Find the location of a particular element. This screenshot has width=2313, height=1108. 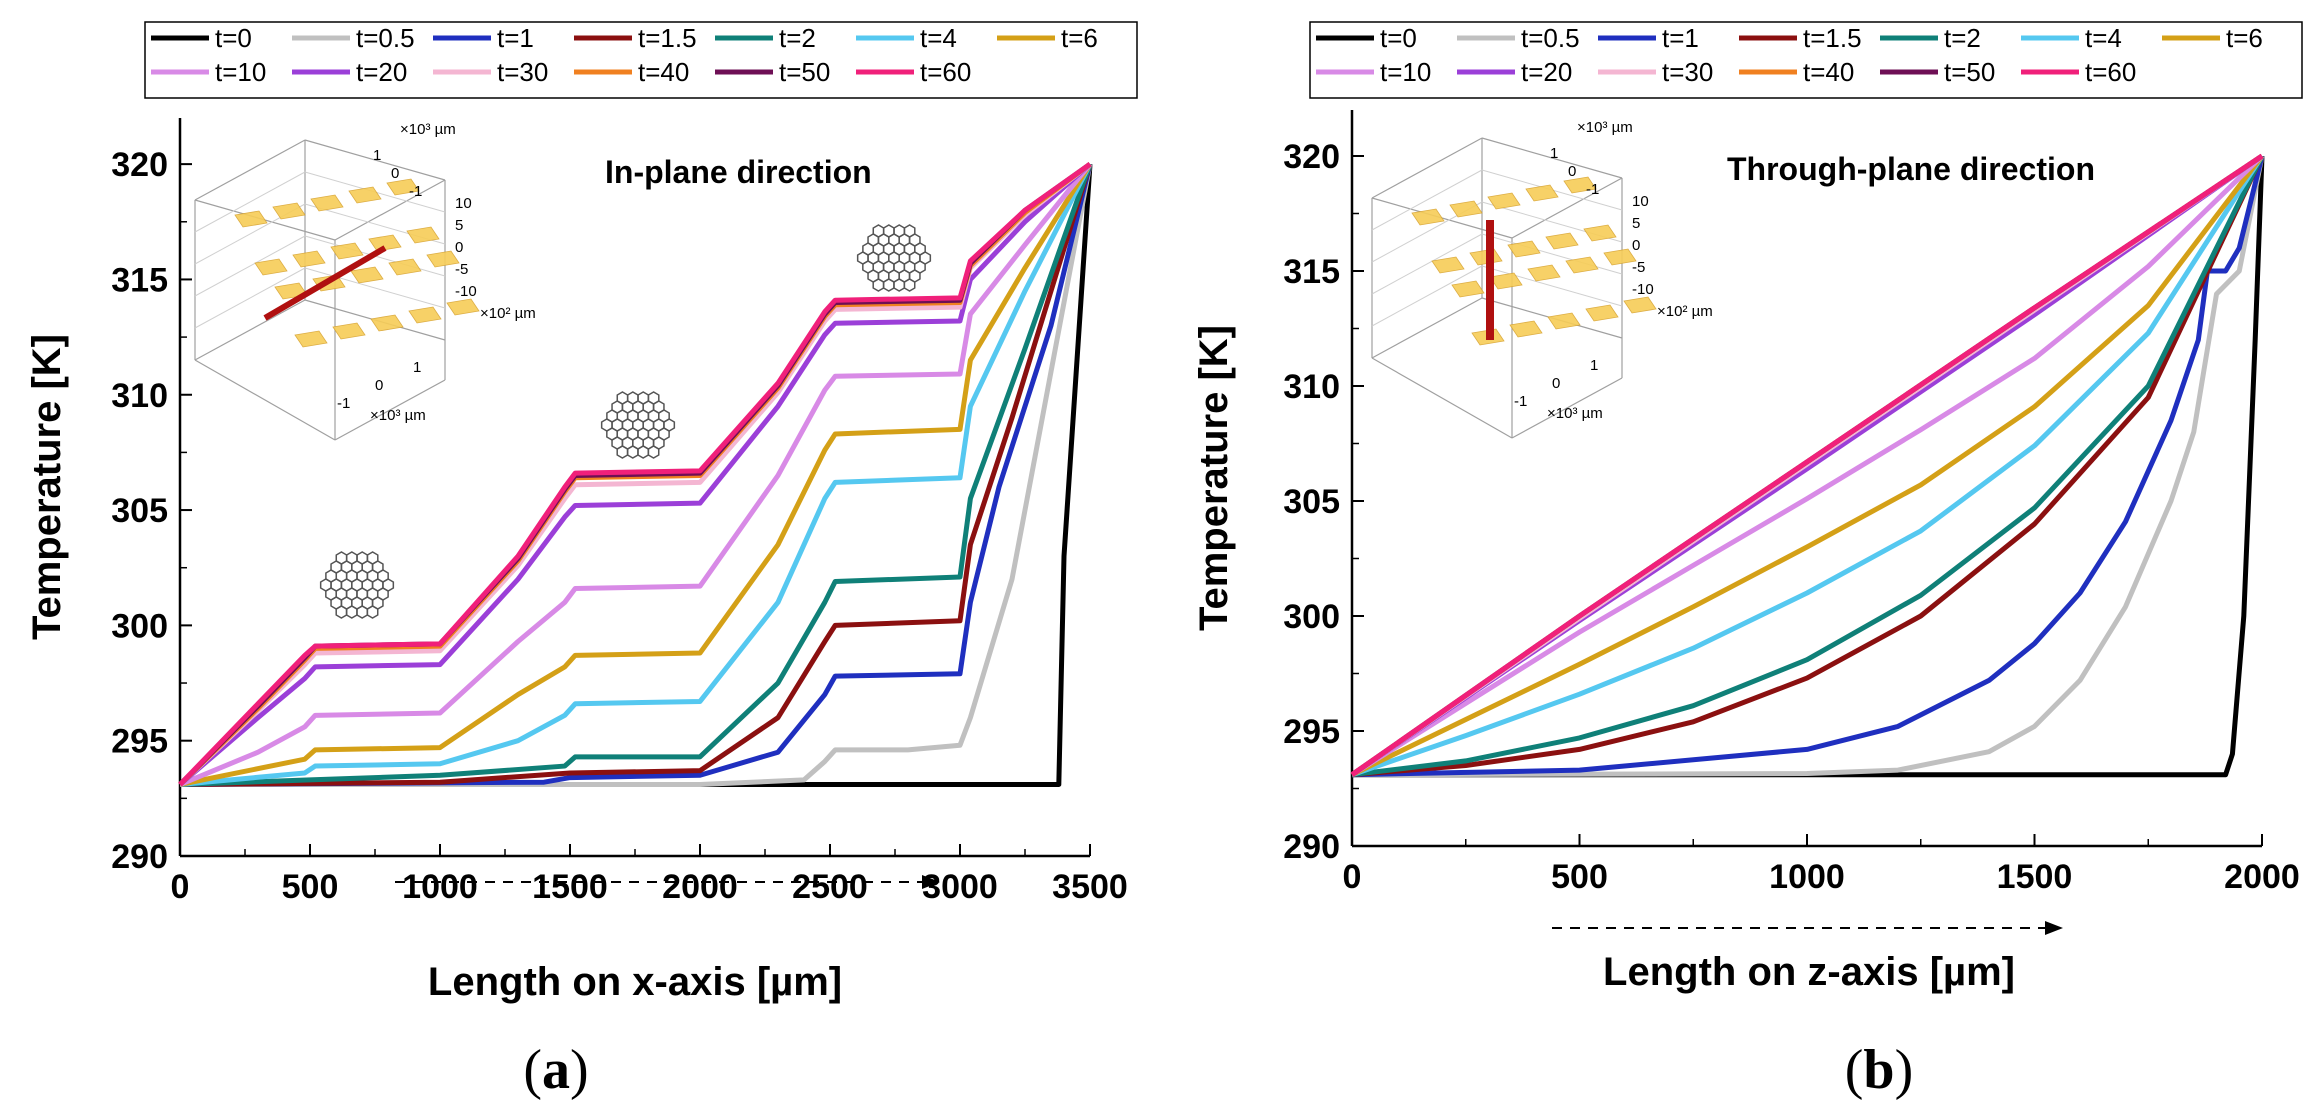

plot-title: In-plane direction is located at coordinates (738, 172).